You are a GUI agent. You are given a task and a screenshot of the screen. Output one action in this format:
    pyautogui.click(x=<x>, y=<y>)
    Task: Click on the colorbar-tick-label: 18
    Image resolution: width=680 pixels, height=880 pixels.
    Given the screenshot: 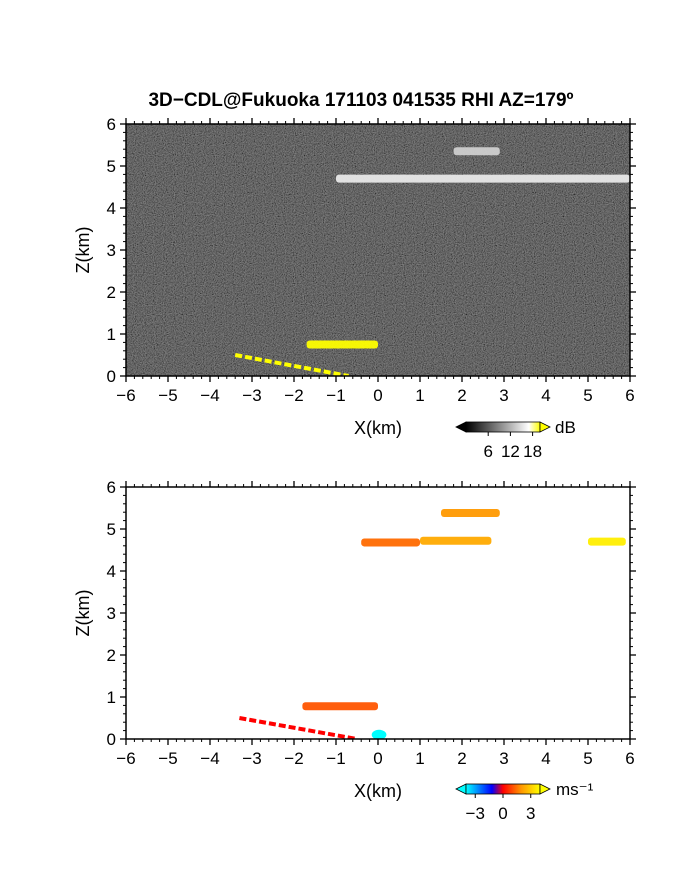 What is the action you would take?
    pyautogui.click(x=532, y=451)
    